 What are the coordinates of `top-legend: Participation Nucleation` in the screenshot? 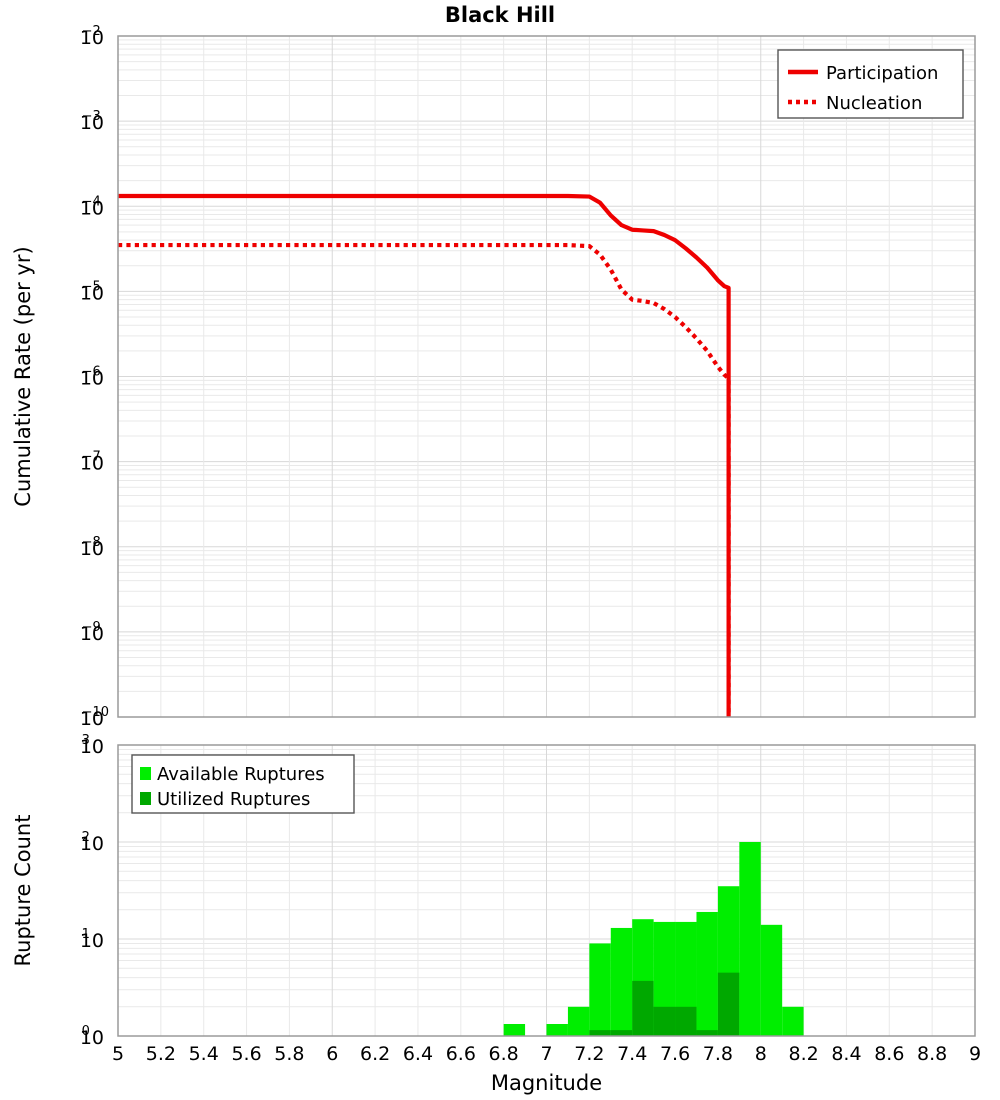 It's located at (870, 84).